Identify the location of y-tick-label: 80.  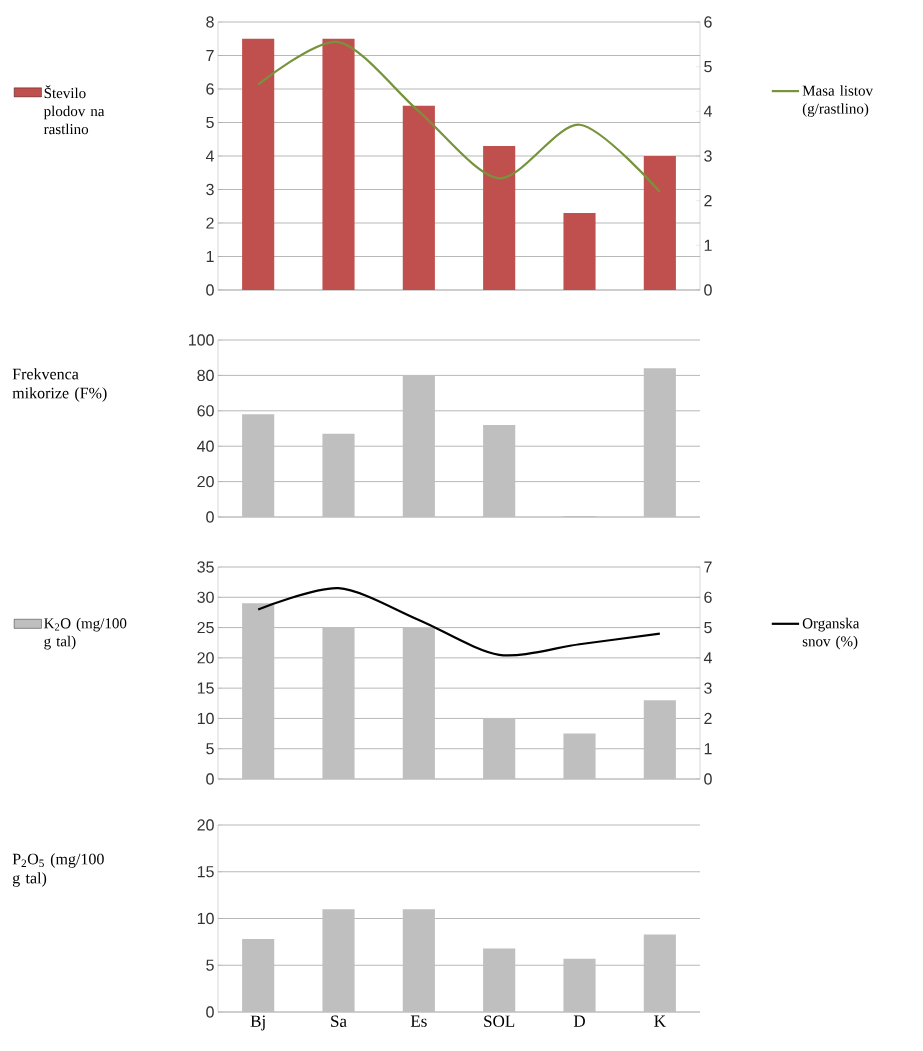
(205, 375).